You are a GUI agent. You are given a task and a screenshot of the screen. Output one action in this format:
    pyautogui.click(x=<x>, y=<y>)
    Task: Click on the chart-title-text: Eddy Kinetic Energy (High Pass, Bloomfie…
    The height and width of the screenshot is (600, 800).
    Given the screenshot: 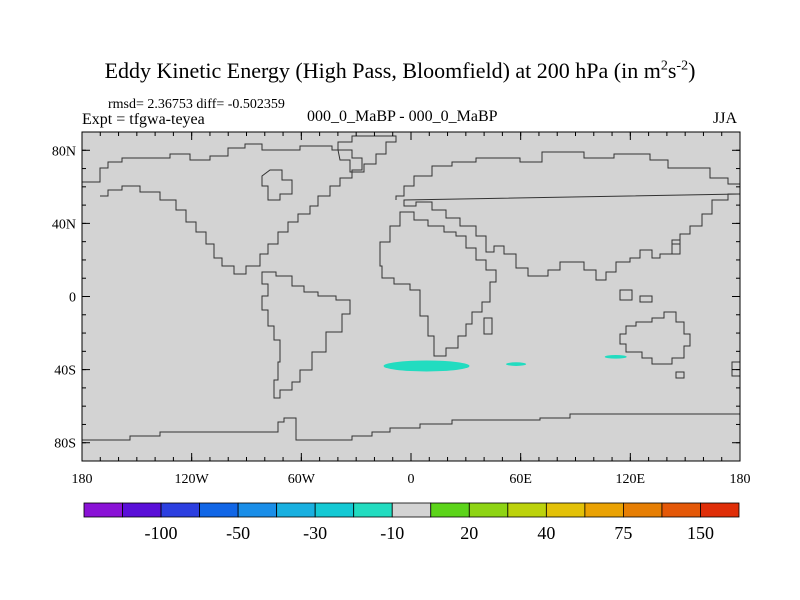 What is the action you would take?
    pyautogui.click(x=382, y=70)
    